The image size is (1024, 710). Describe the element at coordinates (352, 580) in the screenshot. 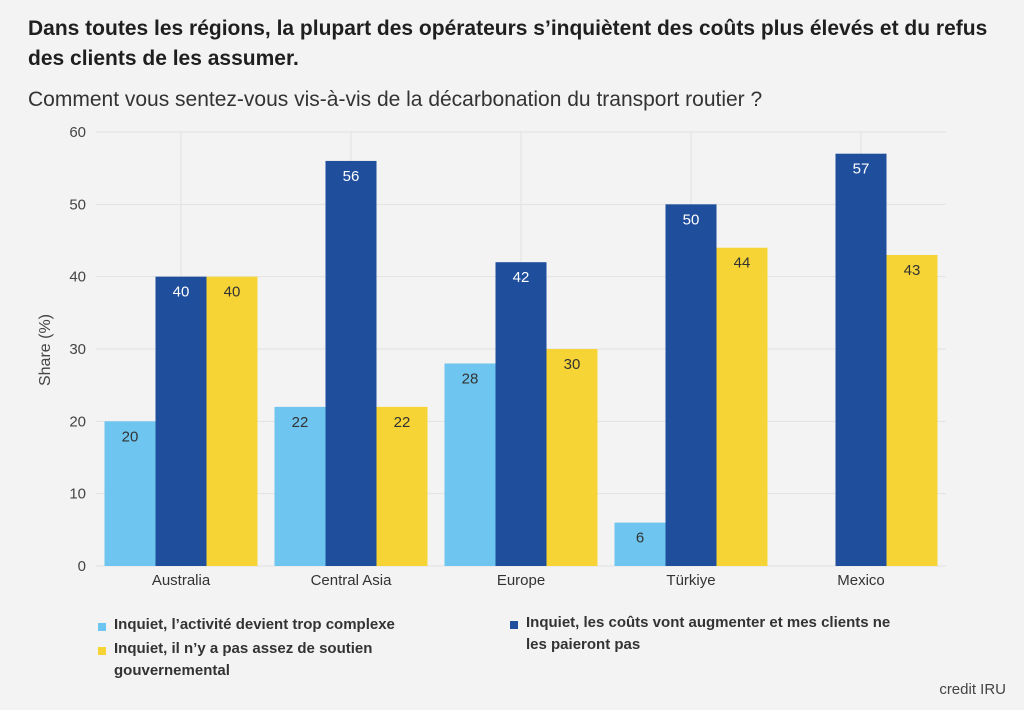

I see `x-tick-label: Central Asia` at that location.